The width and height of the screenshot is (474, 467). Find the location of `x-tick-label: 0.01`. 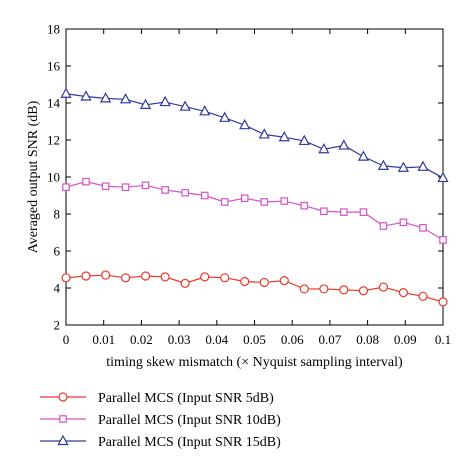

x-tick-label: 0.01 is located at coordinates (103, 339).